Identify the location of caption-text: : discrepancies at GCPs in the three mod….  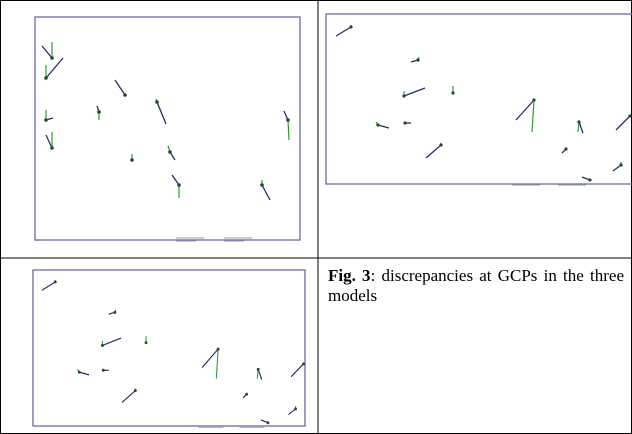
(476, 285).